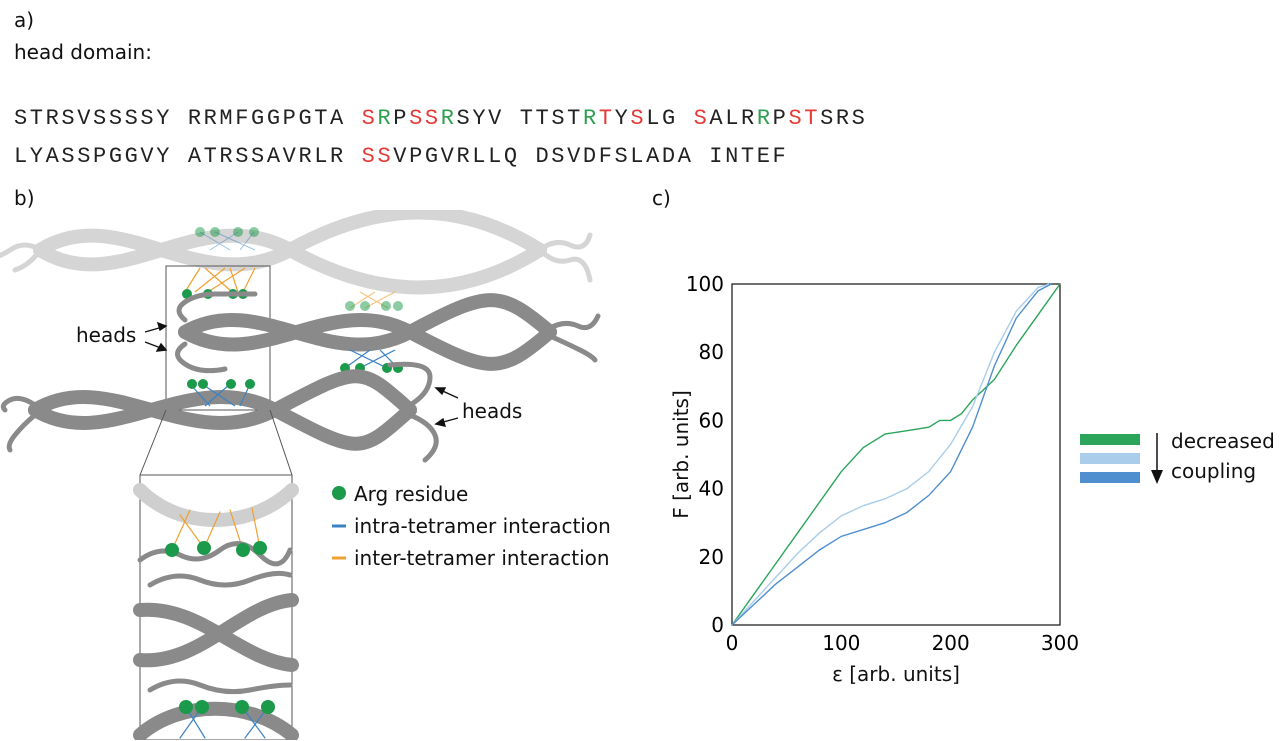  I want to click on x-tick-label: 300, so click(1060, 643).